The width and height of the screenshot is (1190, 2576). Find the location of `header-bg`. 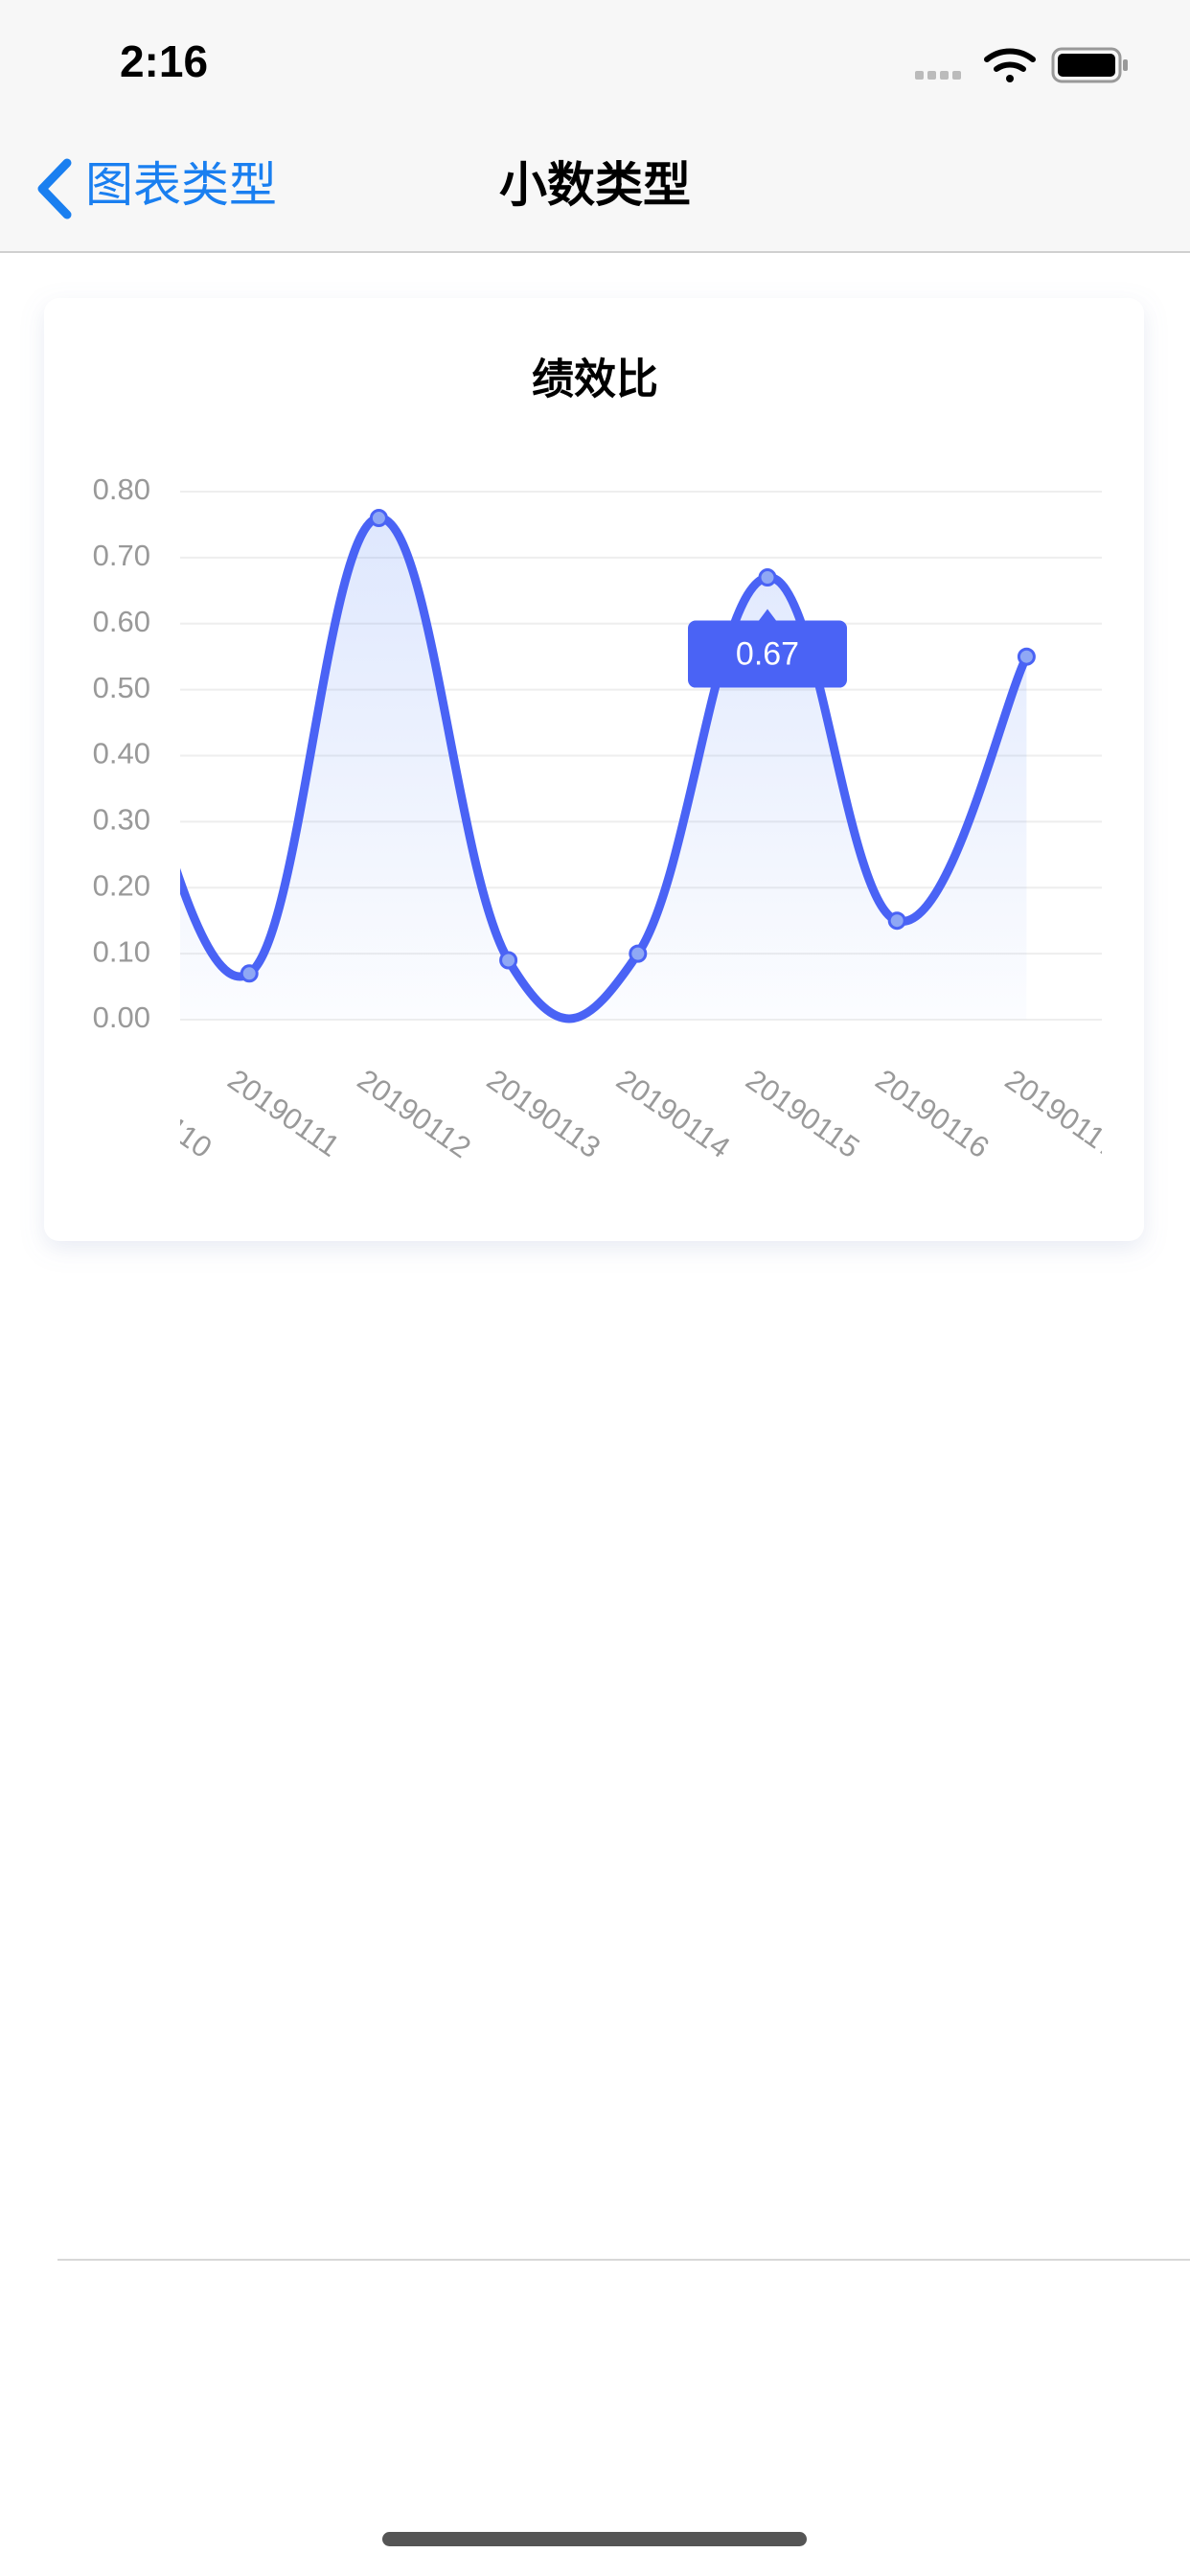

header-bg is located at coordinates (595, 126).